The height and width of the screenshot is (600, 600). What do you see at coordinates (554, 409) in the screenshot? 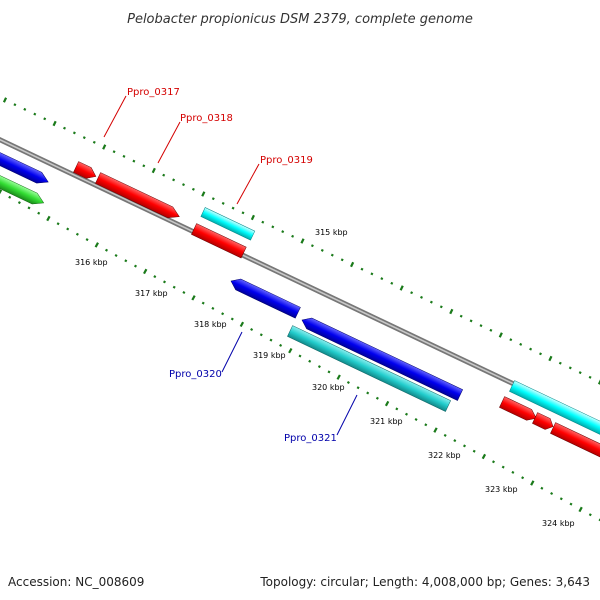
I see `gene-cyan-right` at bounding box center [554, 409].